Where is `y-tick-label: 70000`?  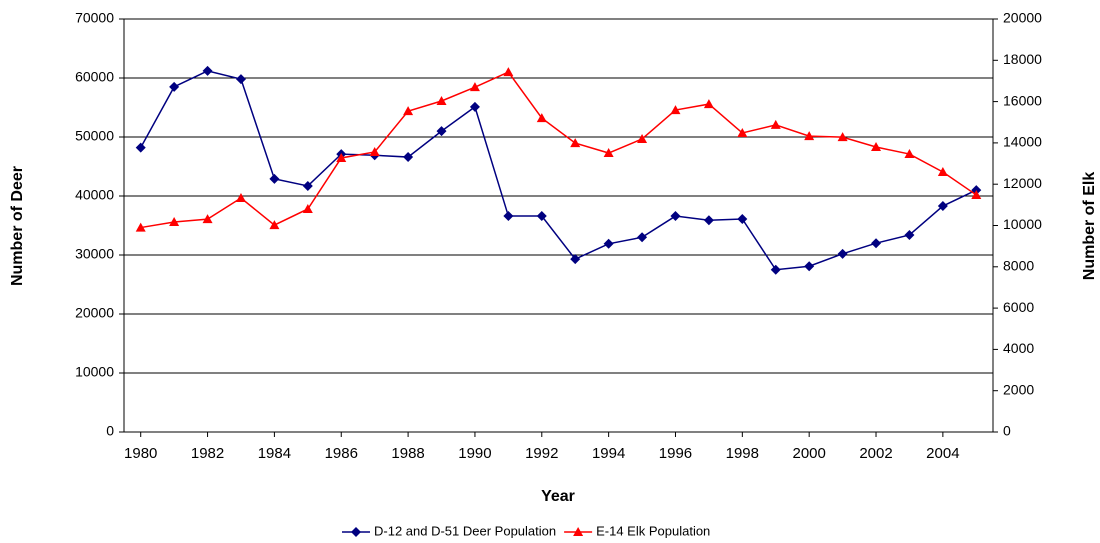
y-tick-label: 70000 is located at coordinates (94, 18).